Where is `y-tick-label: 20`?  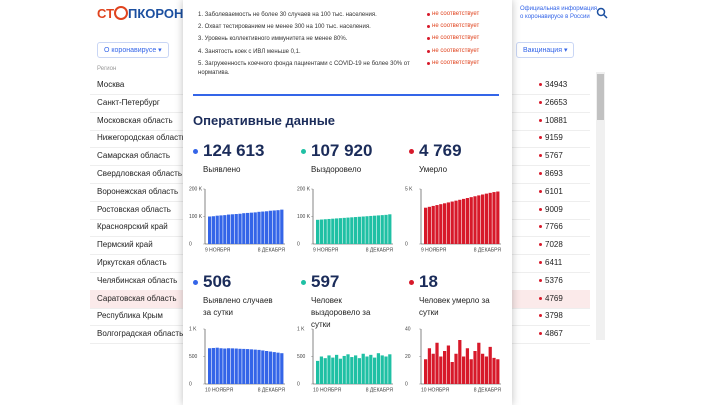
y-tick-label: 20 is located at coordinates (408, 357).